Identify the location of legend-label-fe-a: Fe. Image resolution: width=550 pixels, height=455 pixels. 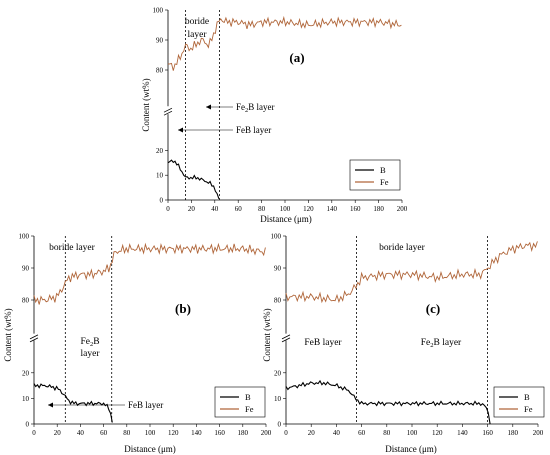
(384, 182).